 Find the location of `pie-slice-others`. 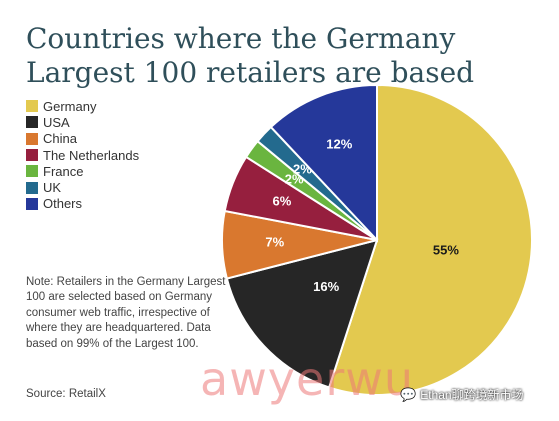

pie-slice-others is located at coordinates (323, 163).